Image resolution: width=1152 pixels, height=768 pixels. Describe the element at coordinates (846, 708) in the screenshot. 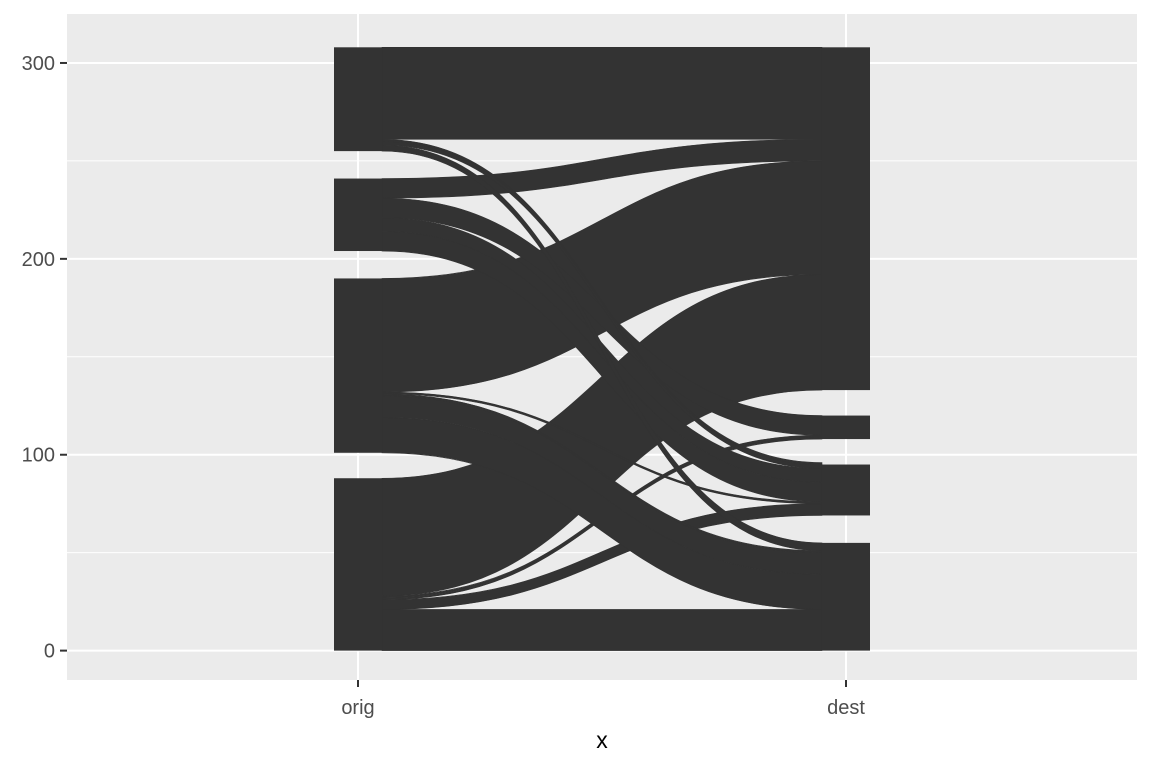

I see `x-tick-label: dest` at that location.